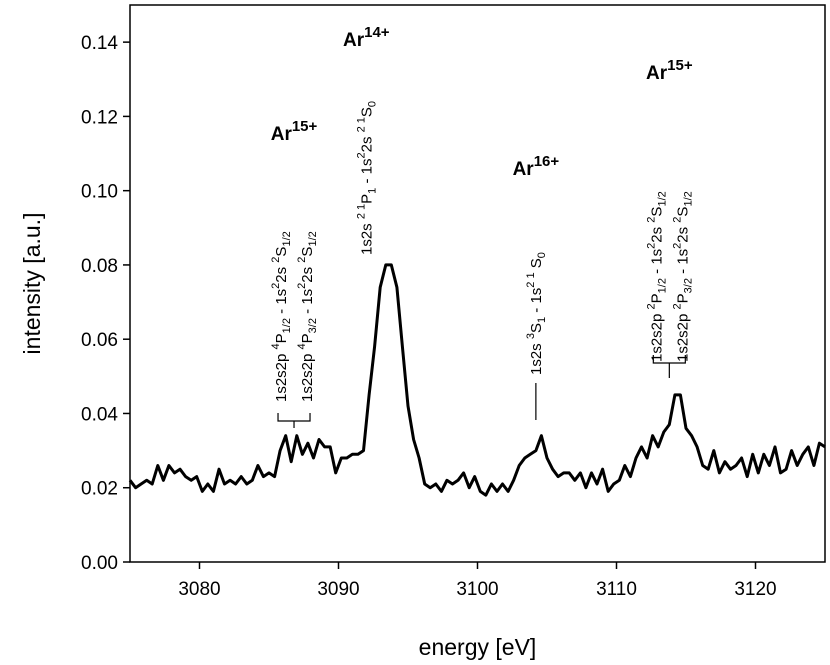 This screenshot has height=665, width=830. What do you see at coordinates (307, 316) in the screenshot?
I see `transition-label: 1s2s2p 4P3/2 - 1s22s 2S1/2` at bounding box center [307, 316].